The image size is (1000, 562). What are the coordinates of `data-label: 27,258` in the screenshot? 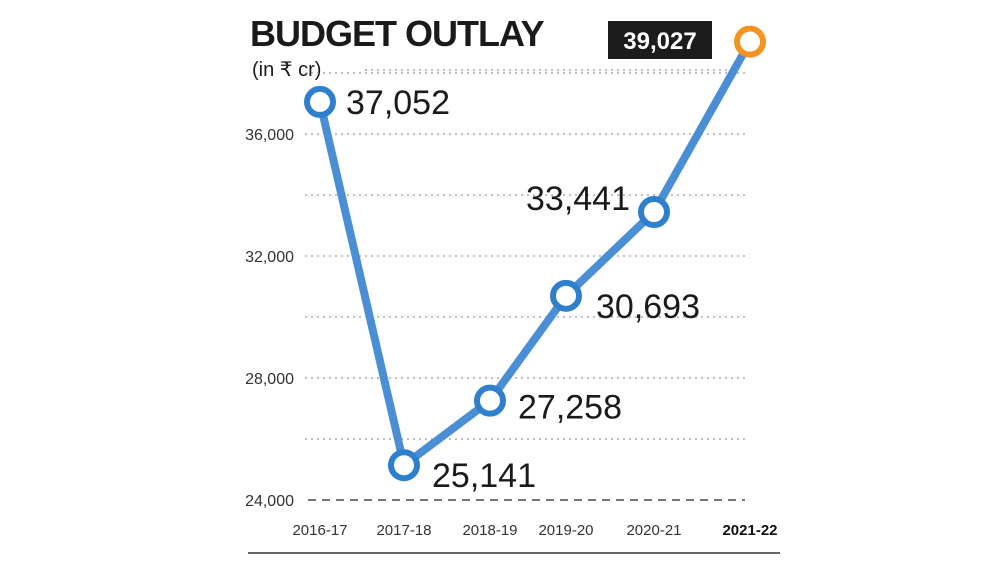 It's located at (570, 408).